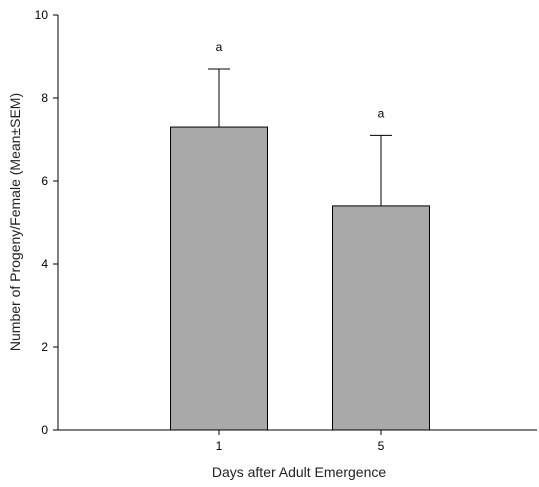 This screenshot has width=539, height=487. Describe the element at coordinates (219, 446) in the screenshot. I see `x-tick-label-1: 1` at that location.